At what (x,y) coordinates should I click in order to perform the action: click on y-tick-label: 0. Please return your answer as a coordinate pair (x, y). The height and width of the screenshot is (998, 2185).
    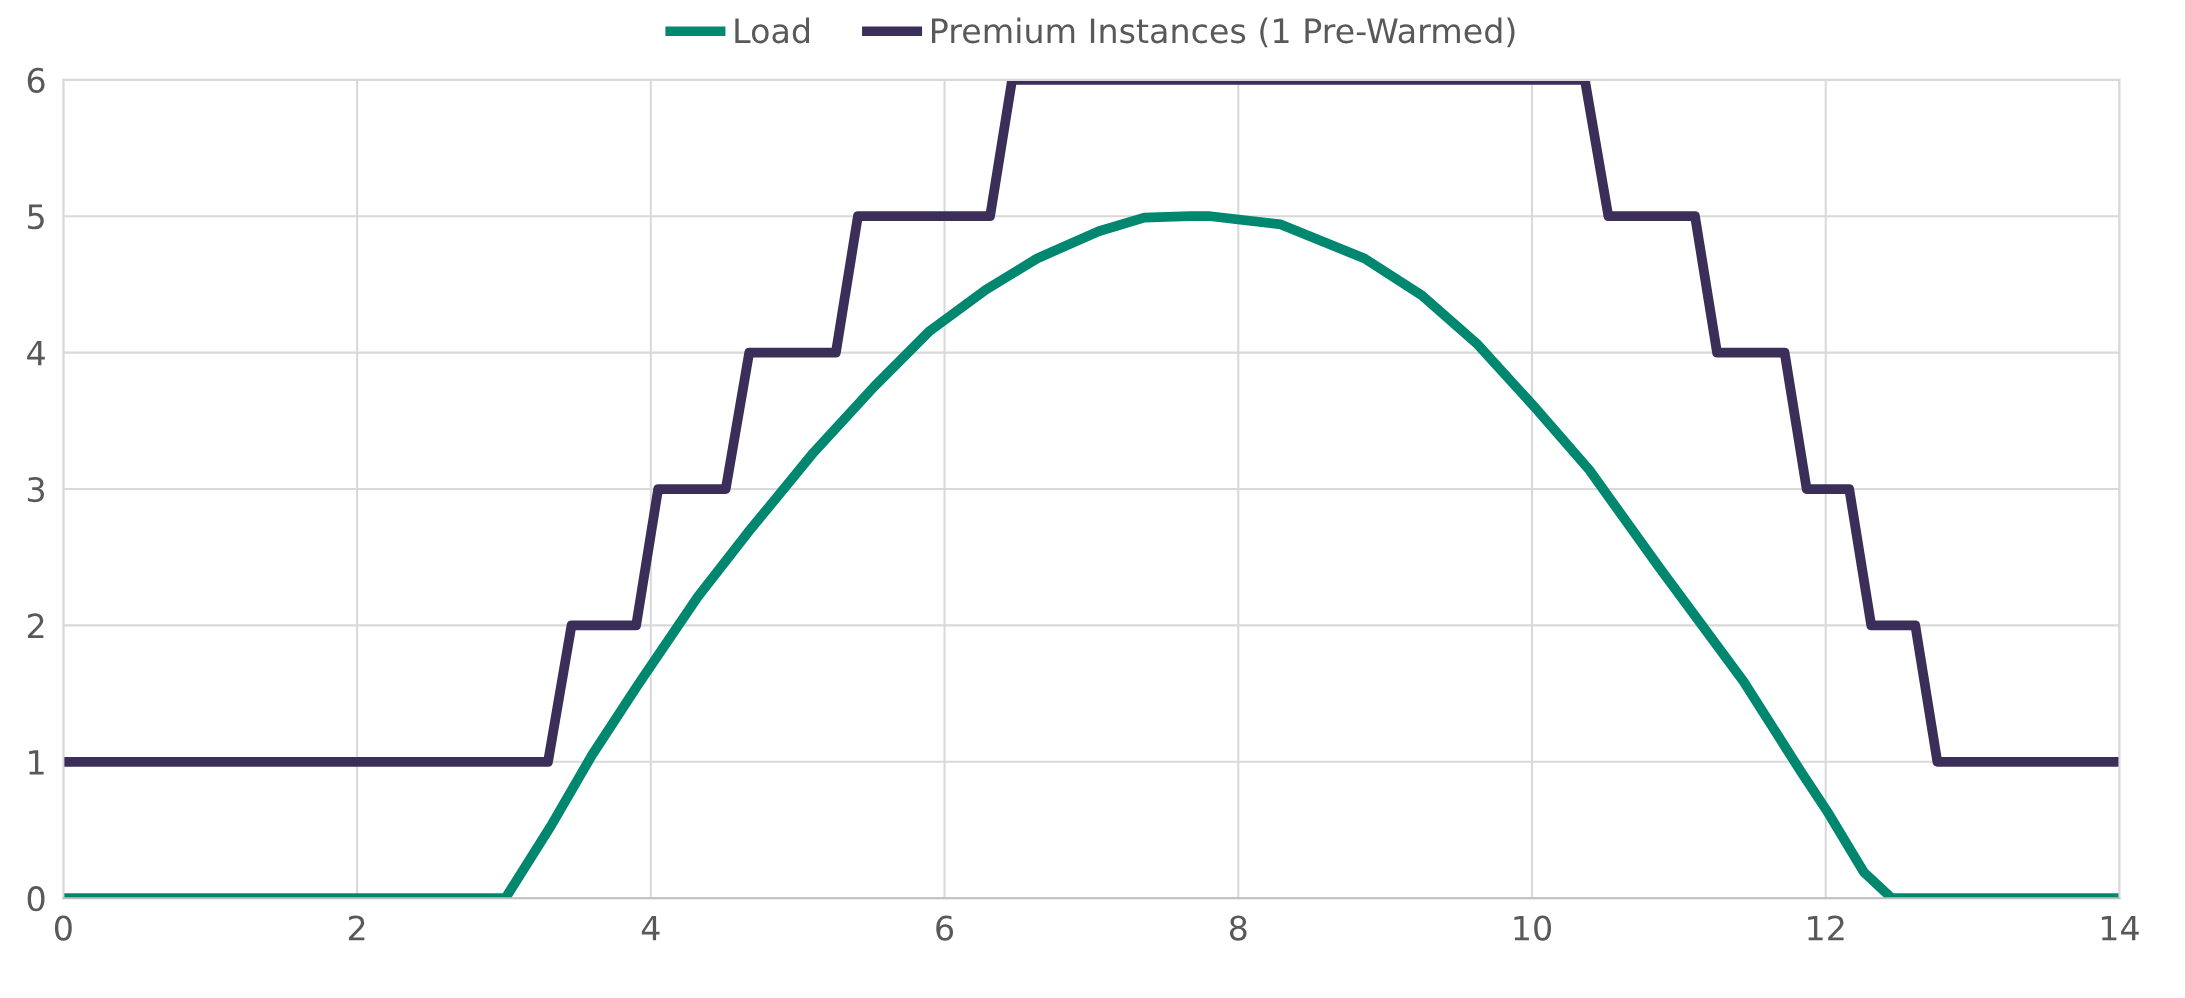
    Looking at the image, I should click on (36, 899).